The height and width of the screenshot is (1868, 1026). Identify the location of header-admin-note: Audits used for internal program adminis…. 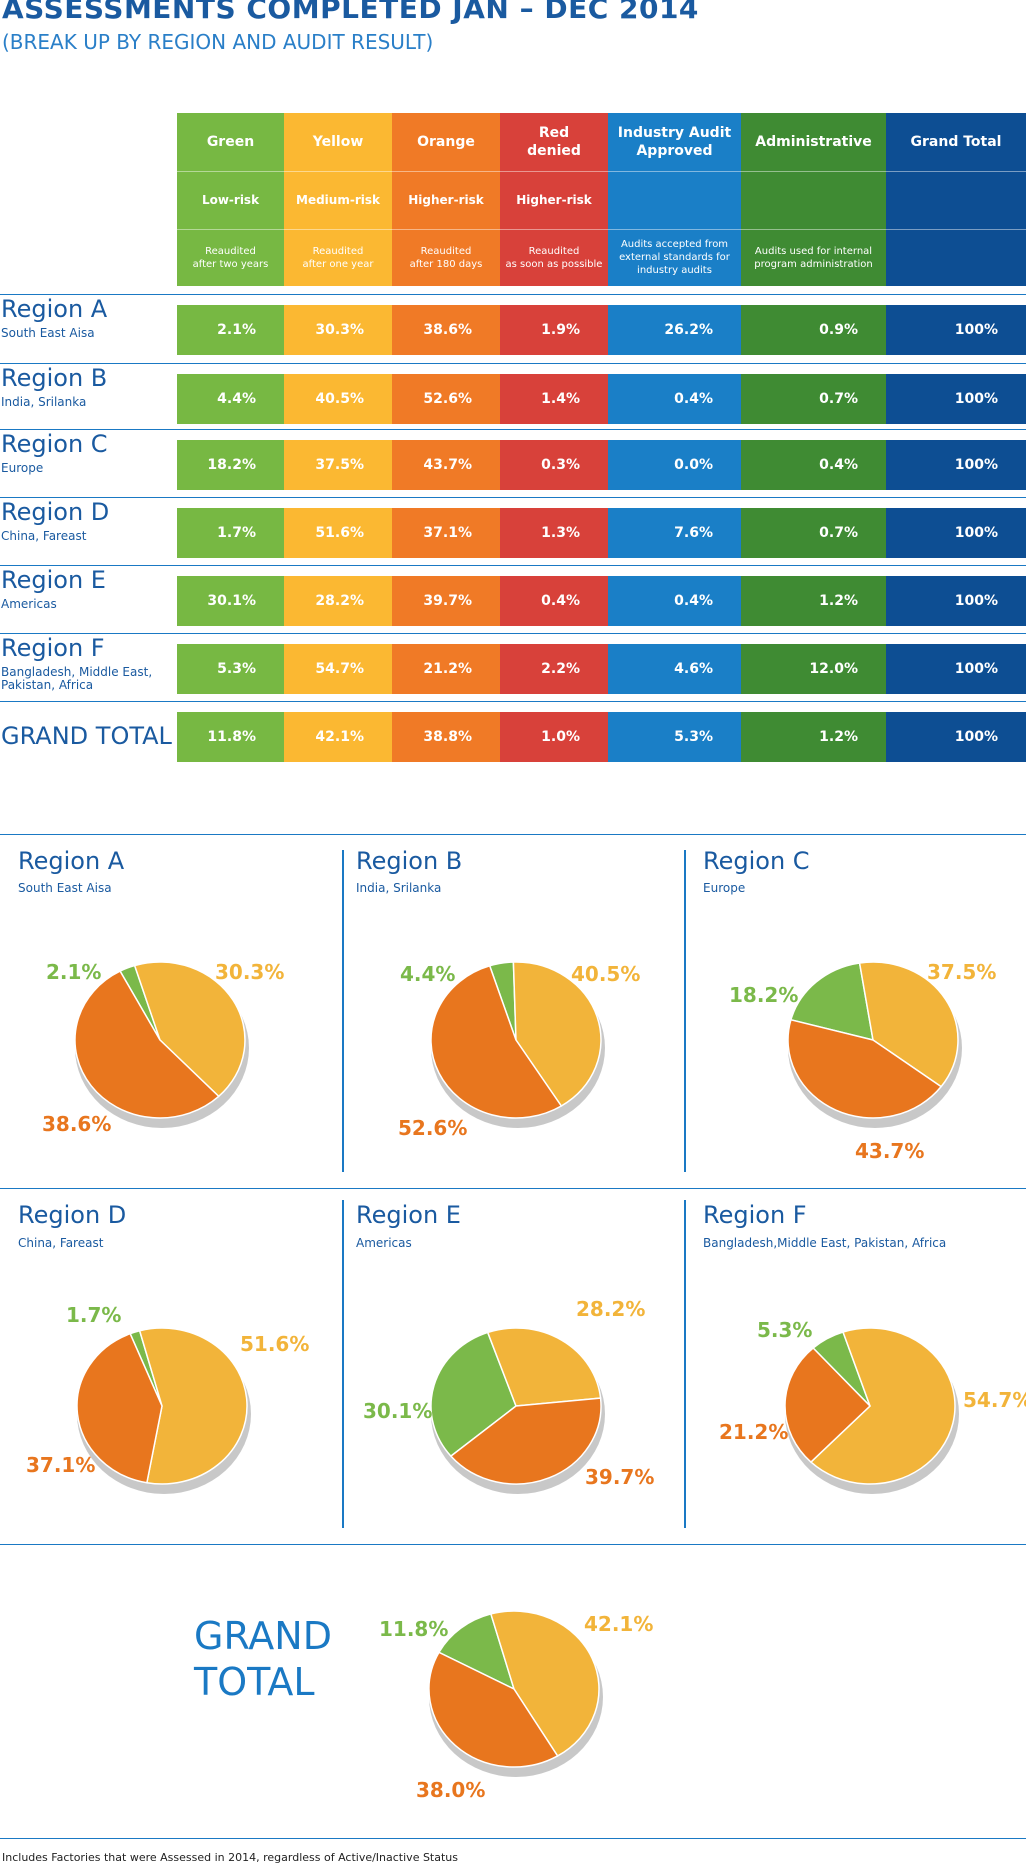
(813, 257).